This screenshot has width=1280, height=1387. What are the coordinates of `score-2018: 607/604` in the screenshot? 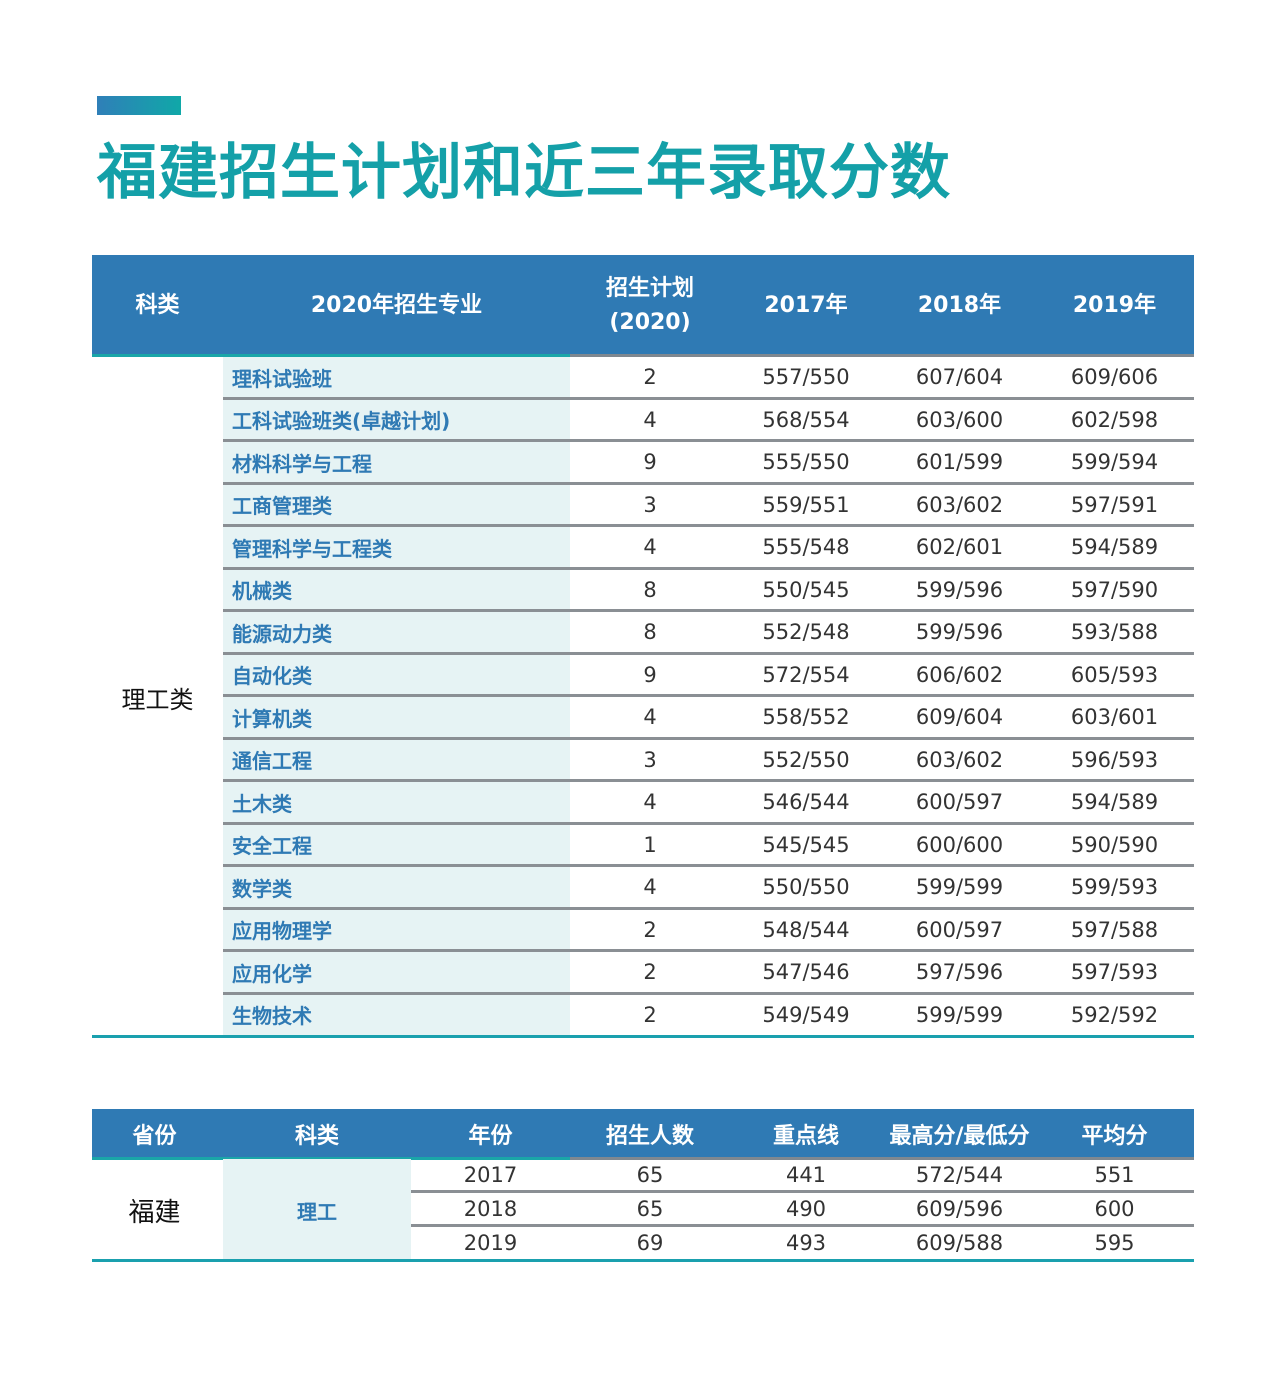 It's located at (959, 377).